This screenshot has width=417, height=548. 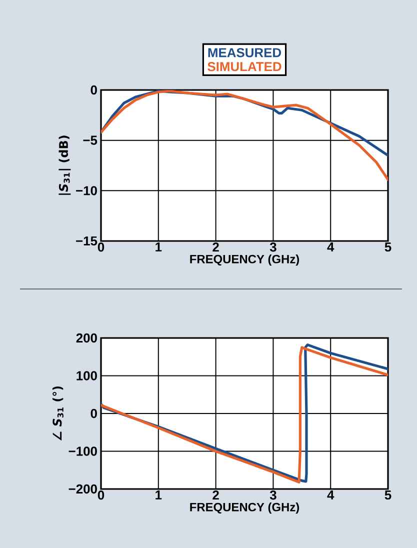 What do you see at coordinates (82, 451) in the screenshot?
I see `y-tick-label: −100` at bounding box center [82, 451].